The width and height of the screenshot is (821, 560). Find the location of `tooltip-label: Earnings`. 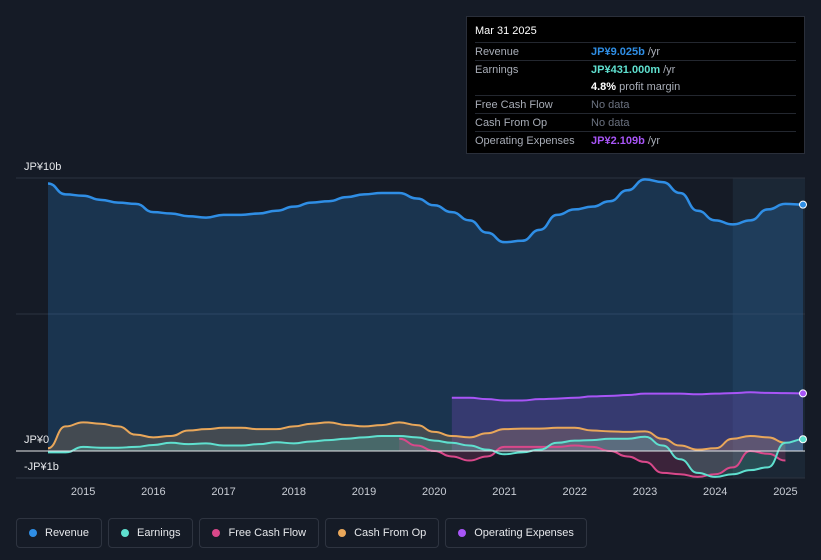

tooltip-label: Earnings is located at coordinates (497, 69).